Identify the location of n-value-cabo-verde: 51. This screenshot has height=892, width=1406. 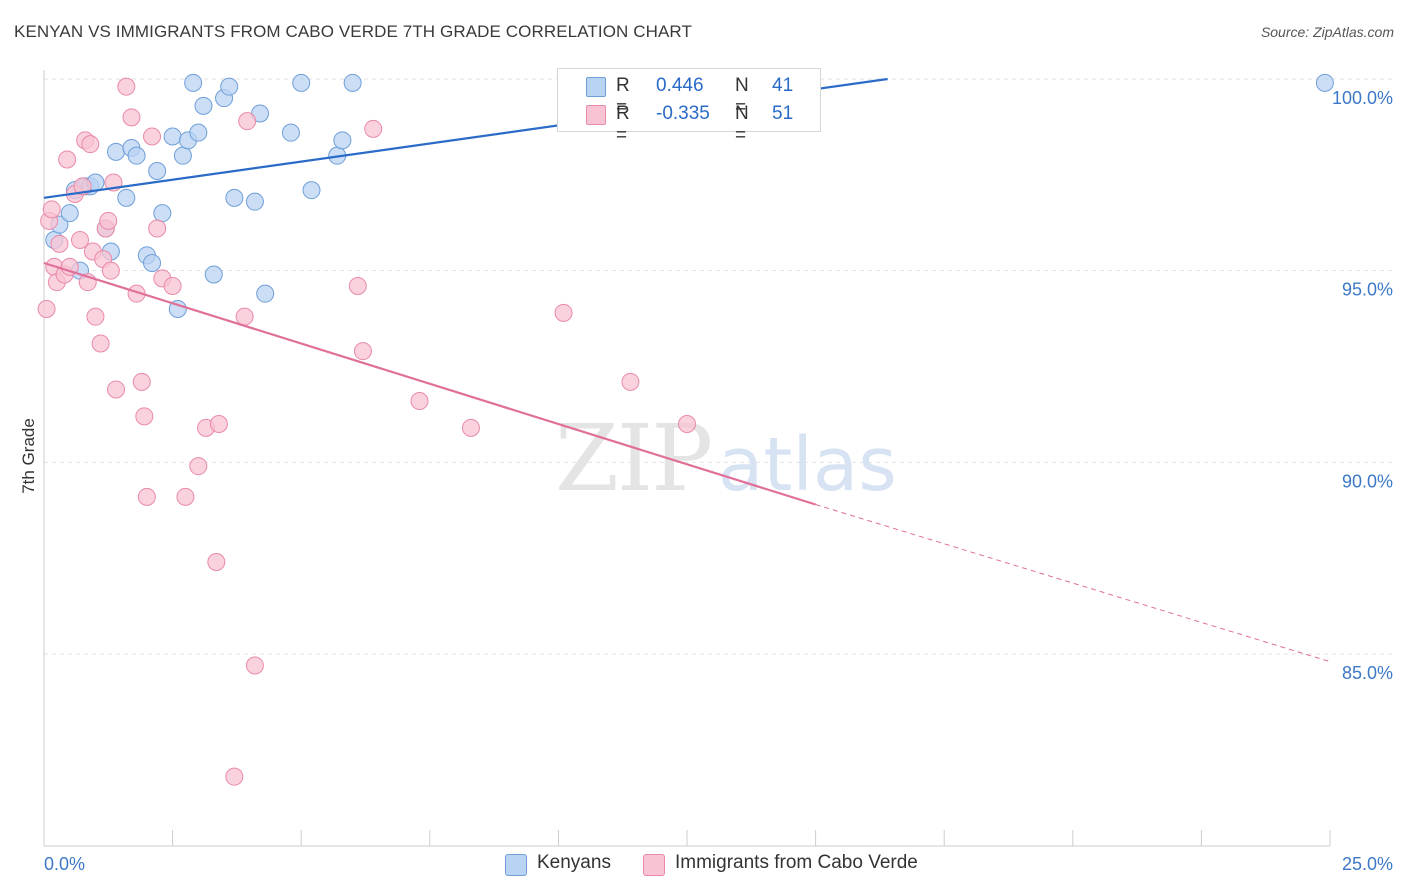
(783, 113).